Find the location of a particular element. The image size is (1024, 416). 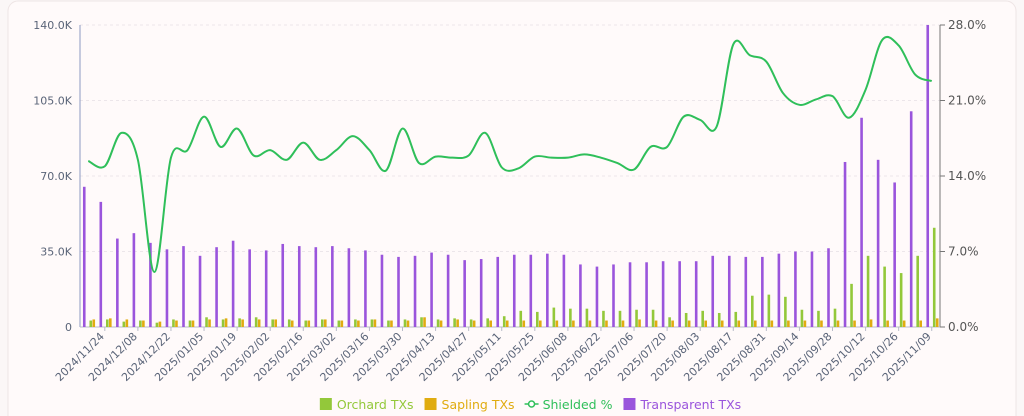

y2-tick-label: 0.0% is located at coordinates (963, 327).